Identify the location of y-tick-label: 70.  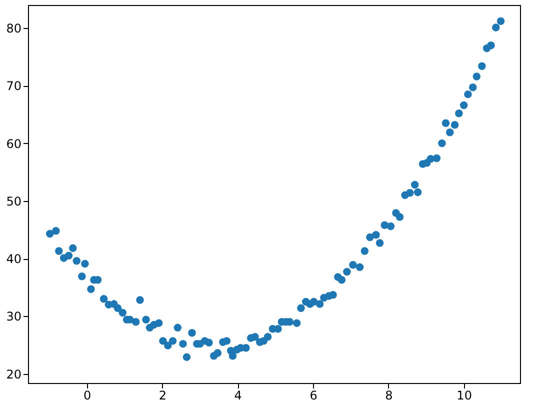
(14, 86).